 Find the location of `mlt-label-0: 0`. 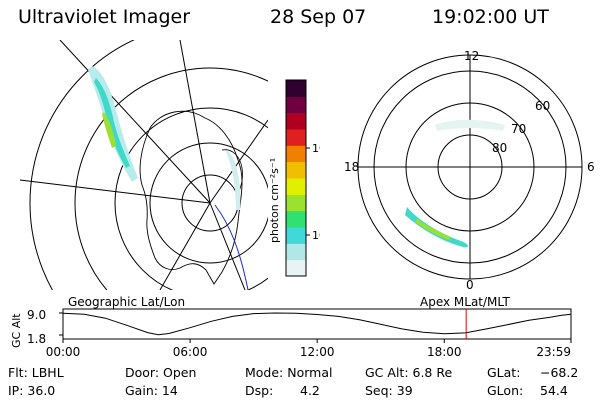

mlt-label-0: 0 is located at coordinates (470, 285).